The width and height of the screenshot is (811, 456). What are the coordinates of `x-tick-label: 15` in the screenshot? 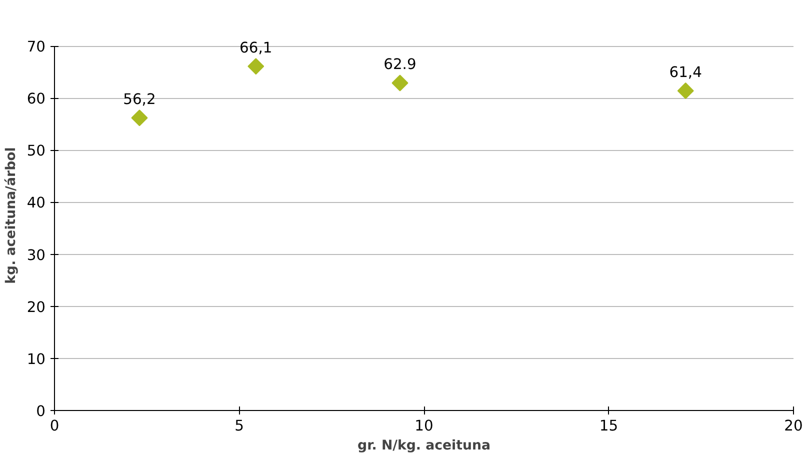 It's located at (608, 426).